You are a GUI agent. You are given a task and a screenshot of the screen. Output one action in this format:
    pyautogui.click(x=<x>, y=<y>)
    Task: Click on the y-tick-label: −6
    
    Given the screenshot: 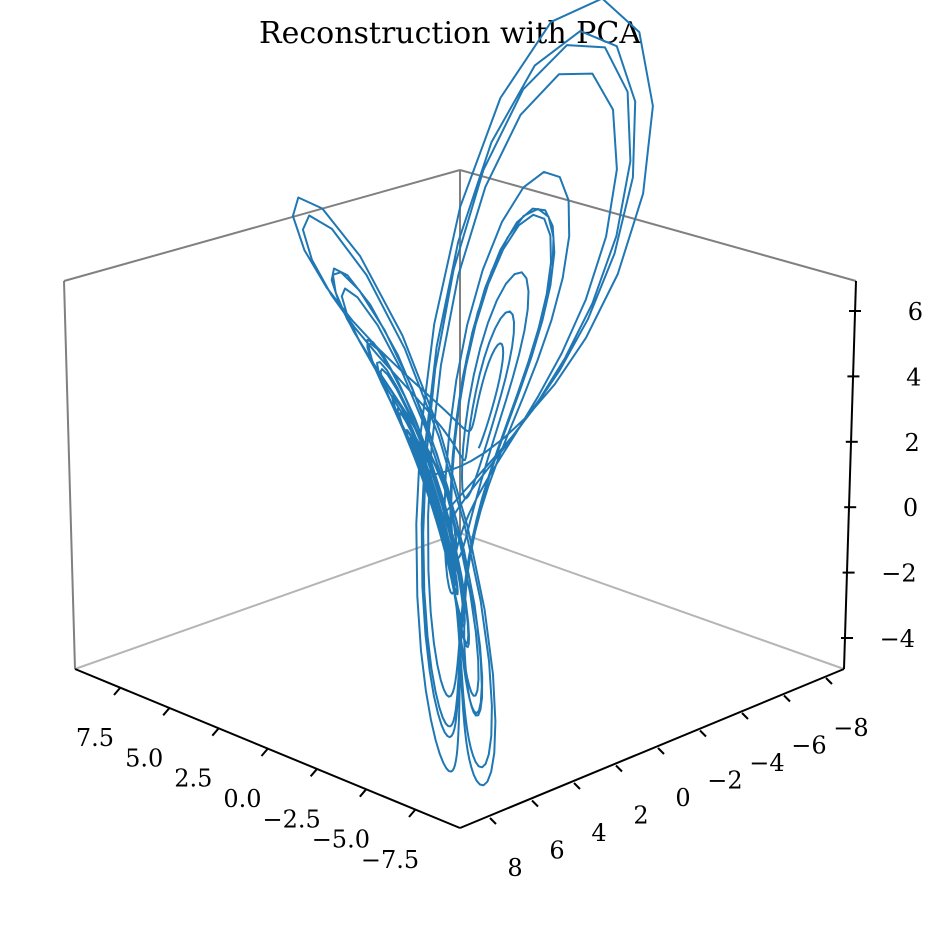 What is the action you would take?
    pyautogui.click(x=808, y=746)
    